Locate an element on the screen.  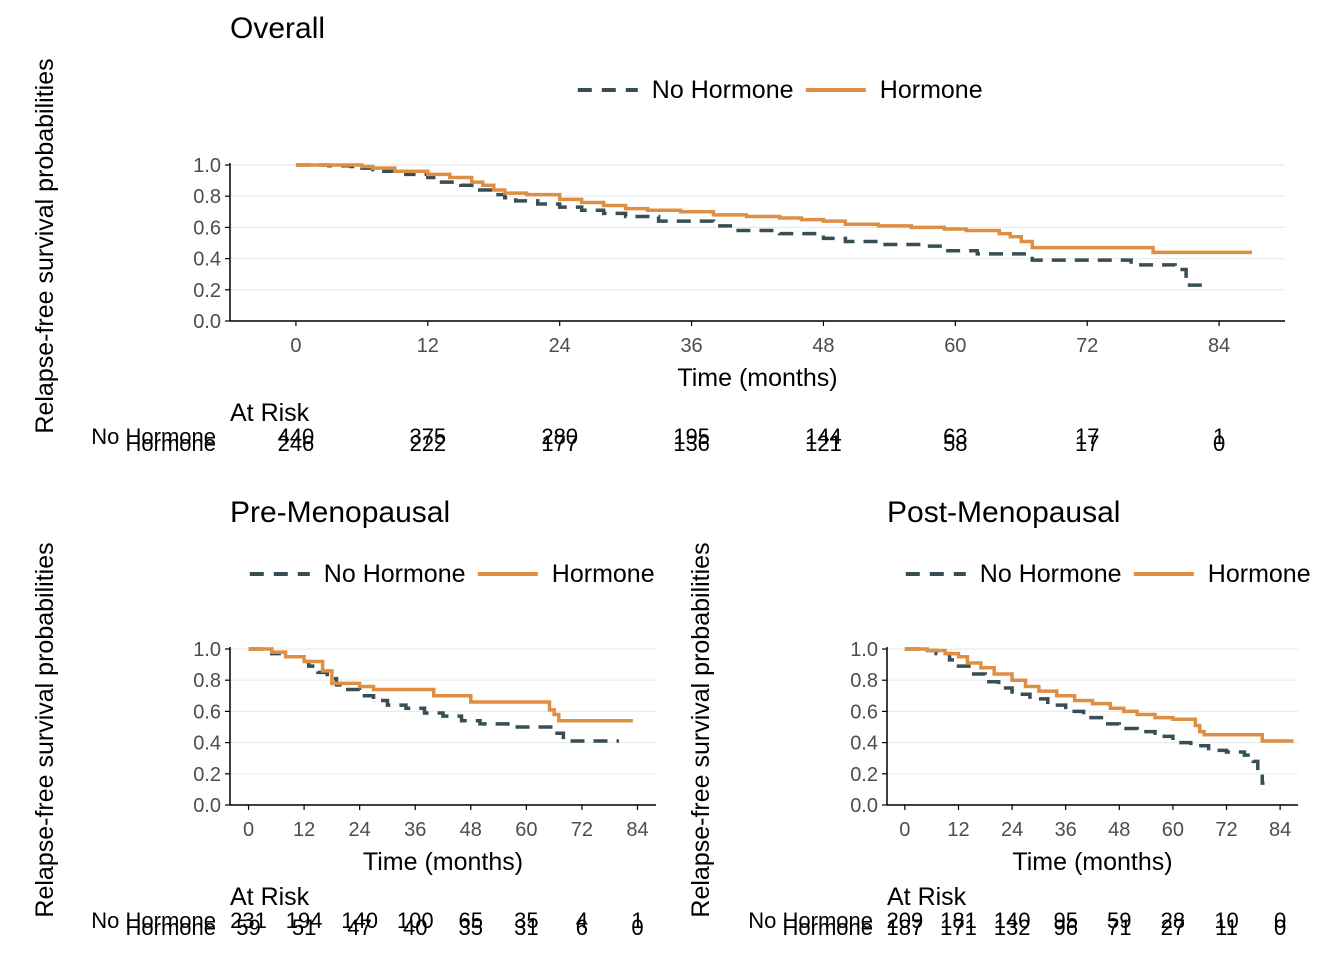
survival-curve-no-hormone is located at coordinates (752, 225).